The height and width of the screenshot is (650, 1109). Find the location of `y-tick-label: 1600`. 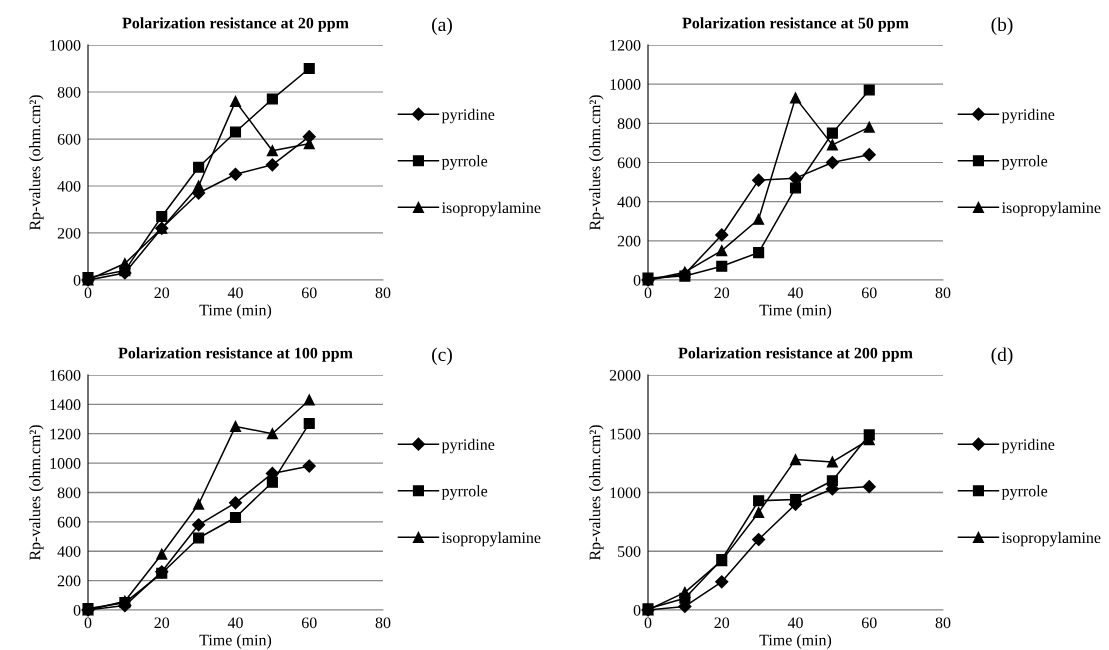

y-tick-label: 1600 is located at coordinates (65, 375).